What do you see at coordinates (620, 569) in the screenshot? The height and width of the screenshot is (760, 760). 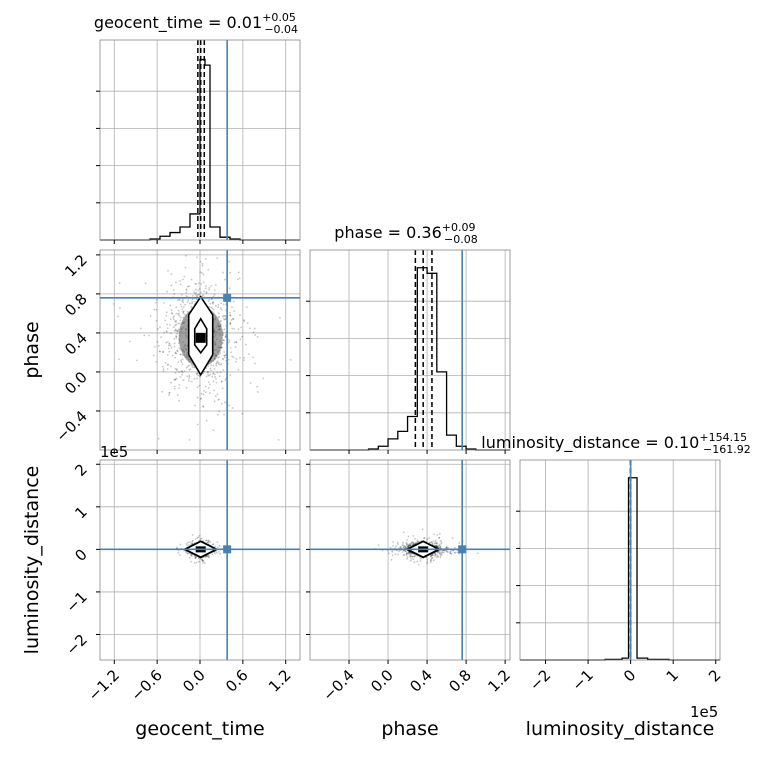 I see `histogram-luminosity_distance` at bounding box center [620, 569].